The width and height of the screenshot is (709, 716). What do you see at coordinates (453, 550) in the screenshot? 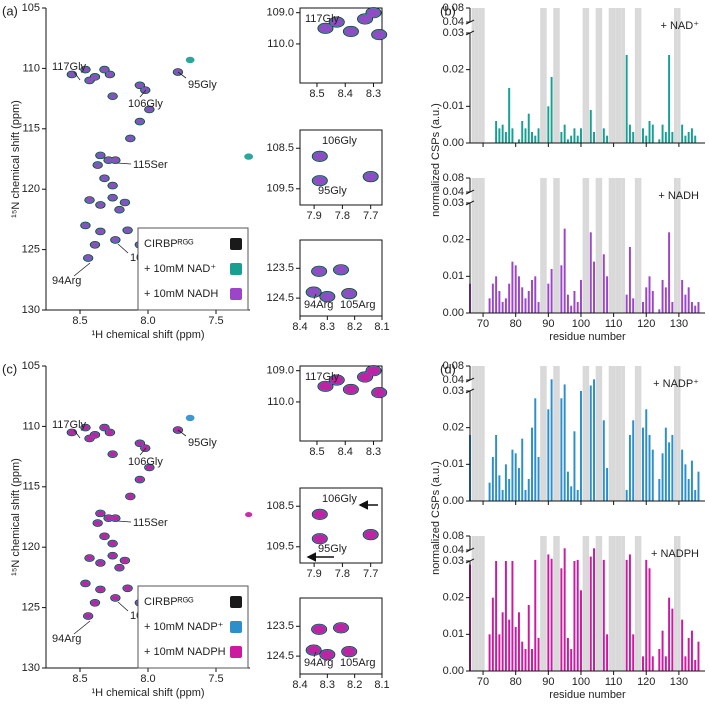
I see `y-tick-label: 0.04` at bounding box center [453, 550].